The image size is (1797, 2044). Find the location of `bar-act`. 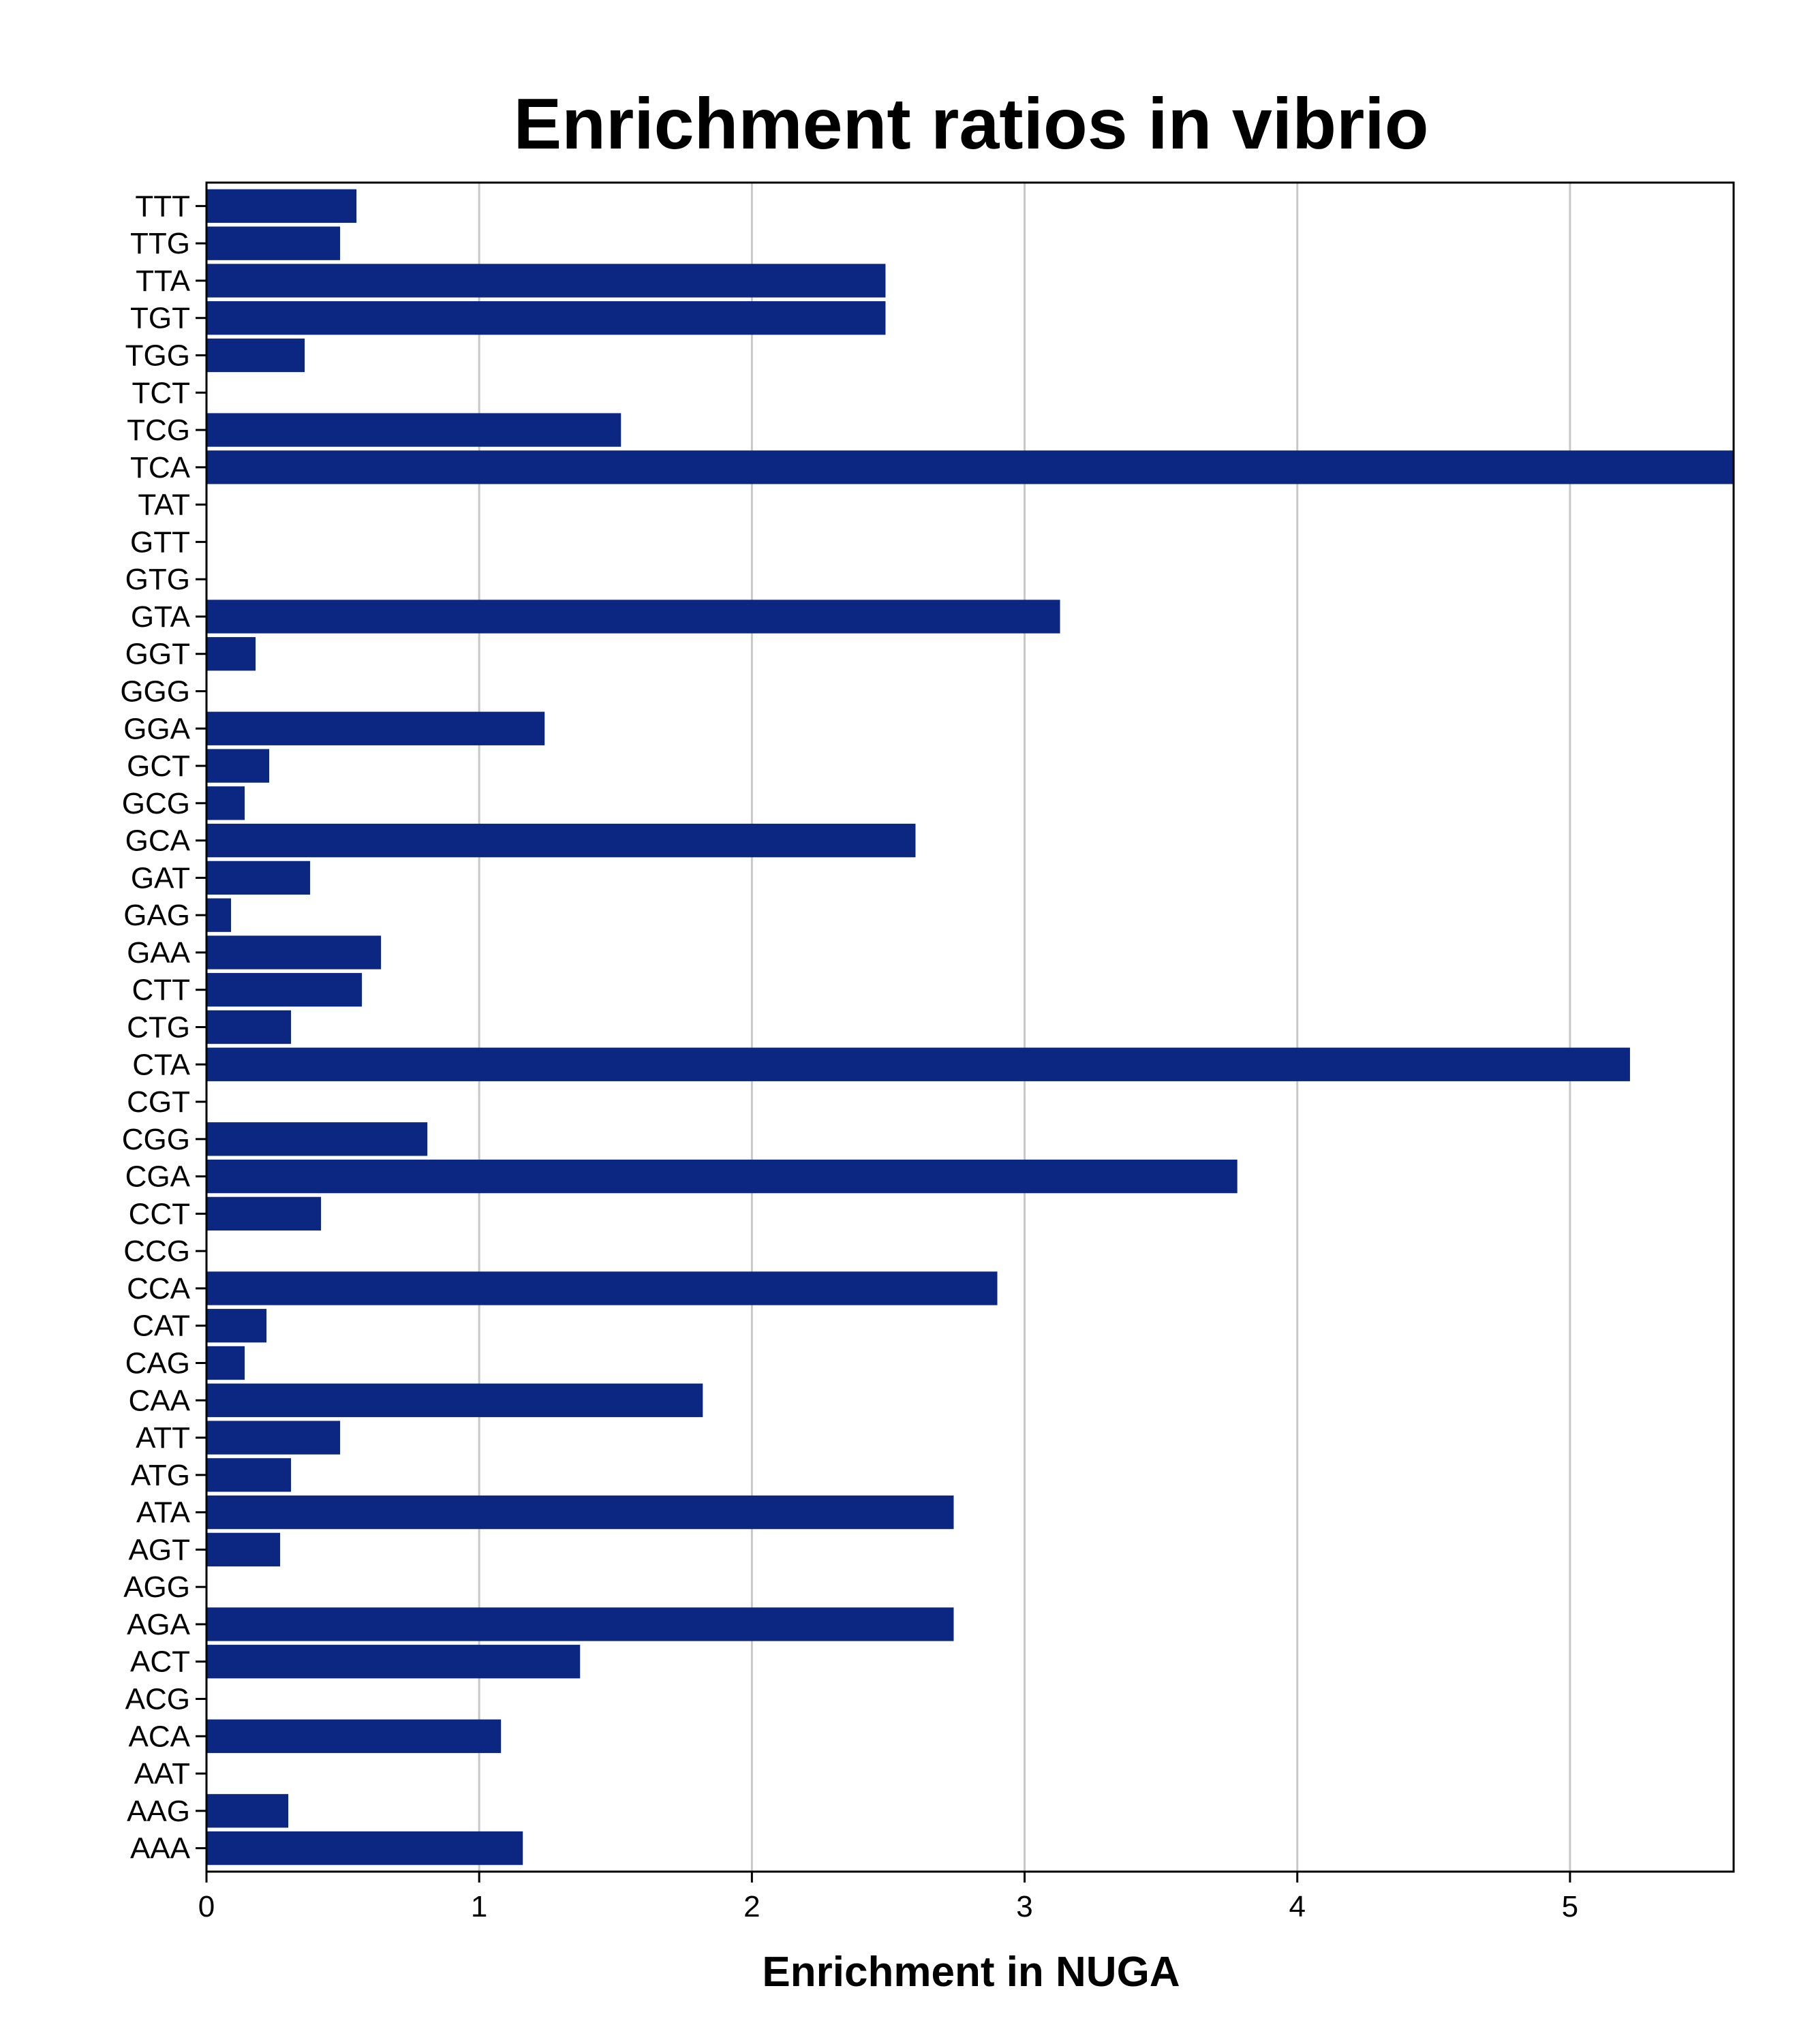

bar-act is located at coordinates (393, 1662).